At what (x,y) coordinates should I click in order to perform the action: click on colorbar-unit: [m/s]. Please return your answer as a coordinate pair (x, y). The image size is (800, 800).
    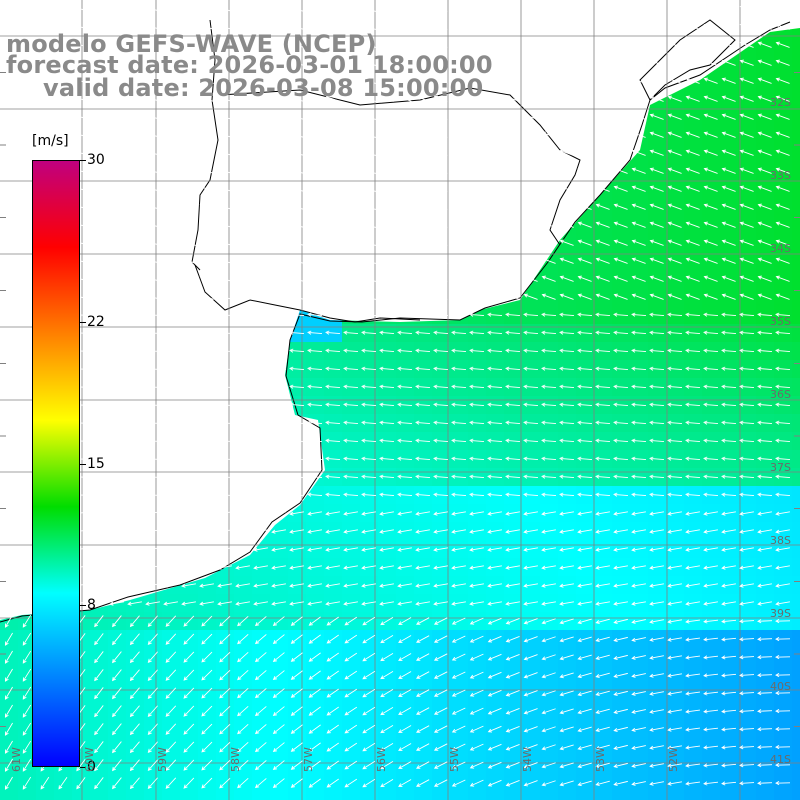
    Looking at the image, I should click on (50, 141).